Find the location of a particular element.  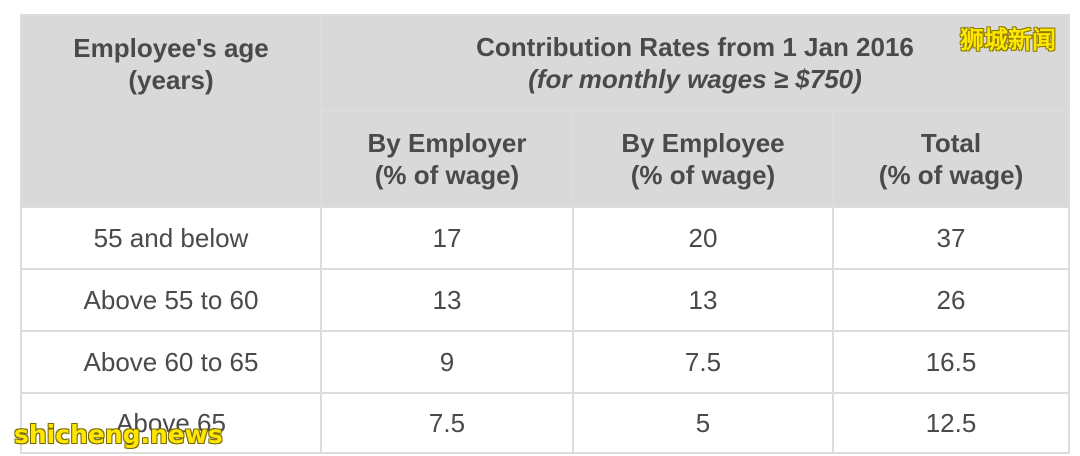

employer-column-header: By Employer (% of wage) is located at coordinates (447, 159).